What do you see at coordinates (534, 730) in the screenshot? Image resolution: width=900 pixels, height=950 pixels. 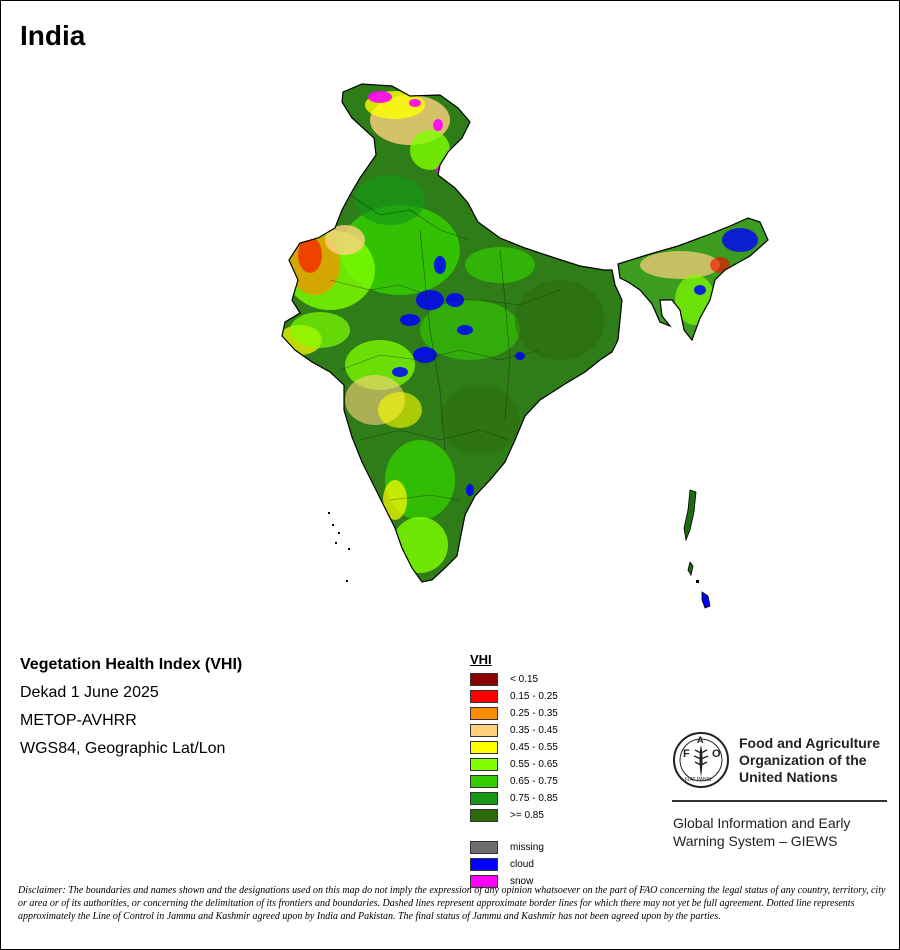 I see `legend-label: 0.35 - 0.45` at bounding box center [534, 730].